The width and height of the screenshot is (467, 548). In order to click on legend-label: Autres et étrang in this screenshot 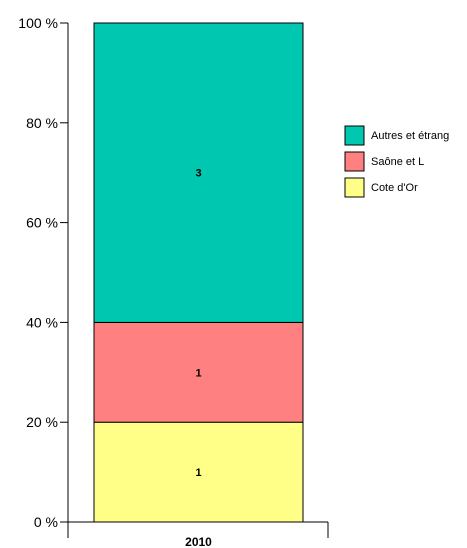, I will do `click(410, 136)`.